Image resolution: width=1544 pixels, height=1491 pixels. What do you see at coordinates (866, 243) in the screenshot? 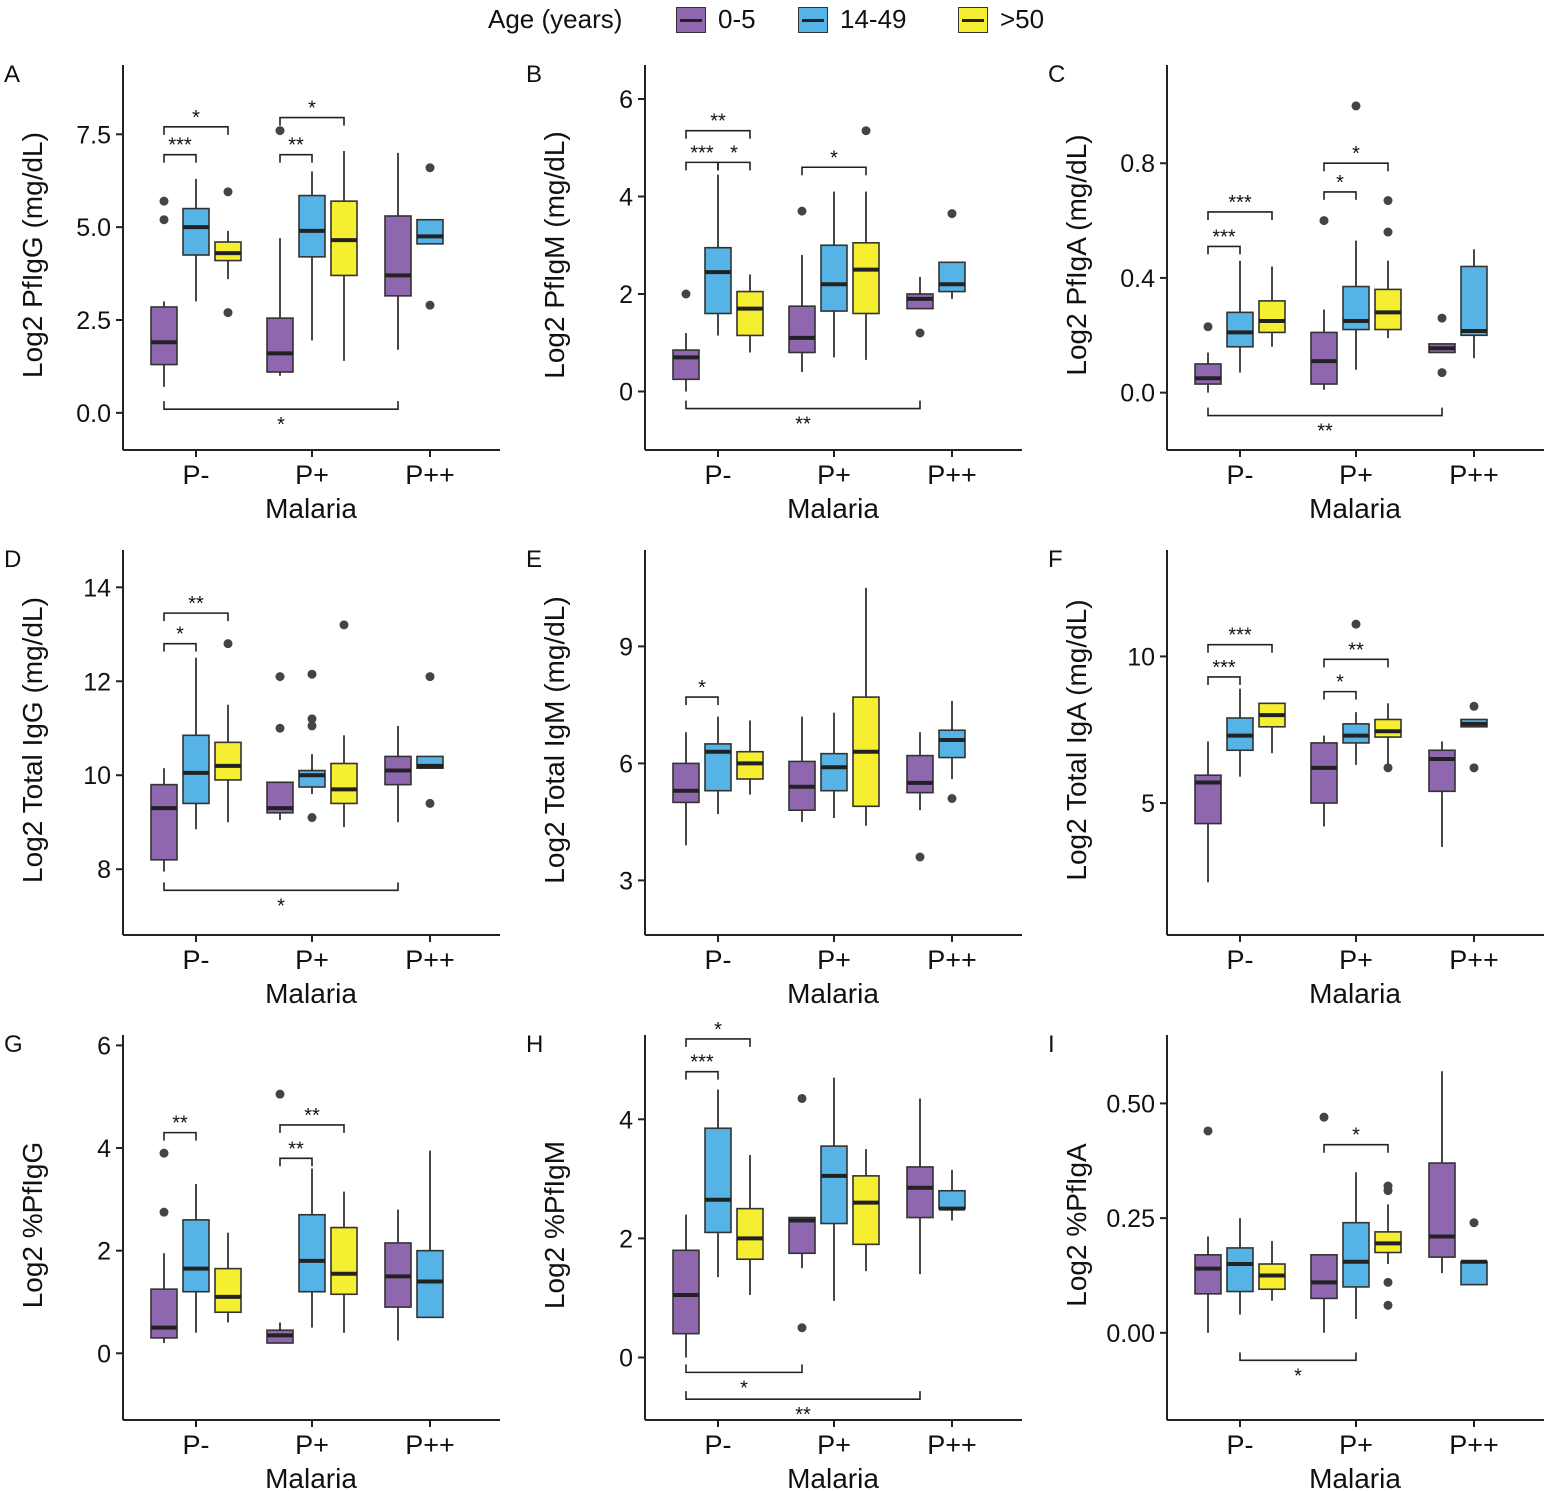
I see `box-b-P+-group2` at bounding box center [866, 243].